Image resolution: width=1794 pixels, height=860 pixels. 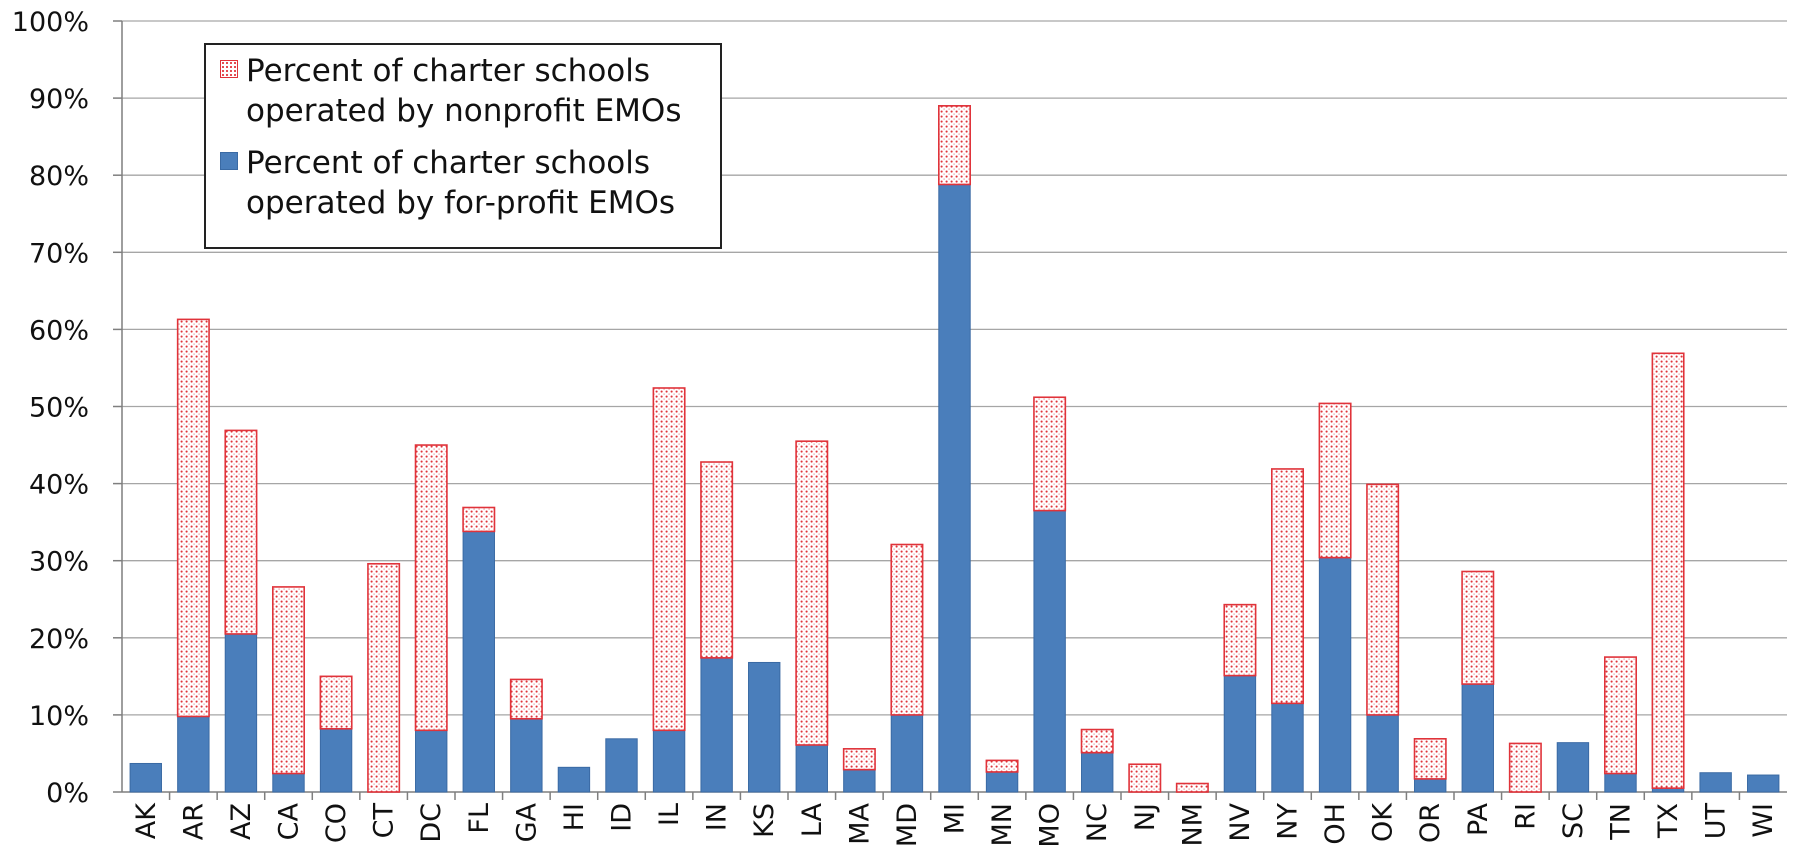 What do you see at coordinates (812, 819) in the screenshot?
I see `x-tick-label-la: LA` at bounding box center [812, 819].